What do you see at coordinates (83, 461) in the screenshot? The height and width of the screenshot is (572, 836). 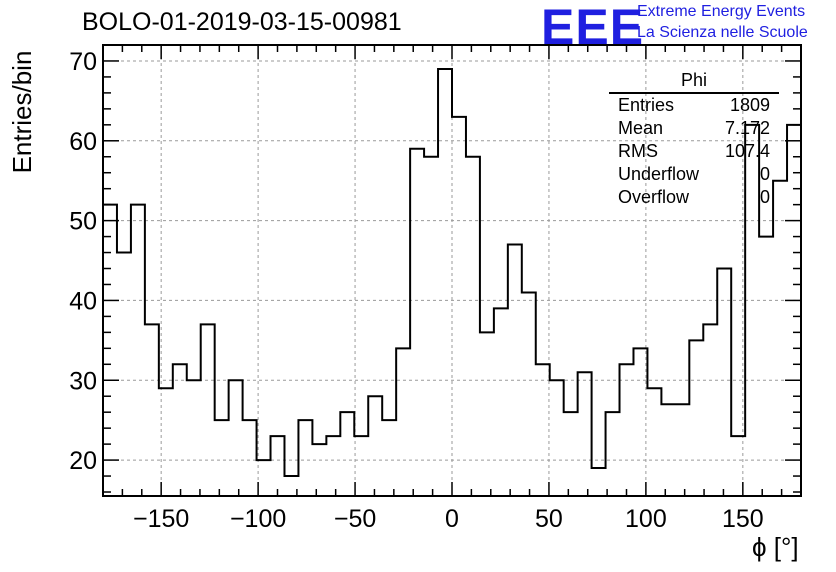 I see `y-tick-label: 20` at bounding box center [83, 461].